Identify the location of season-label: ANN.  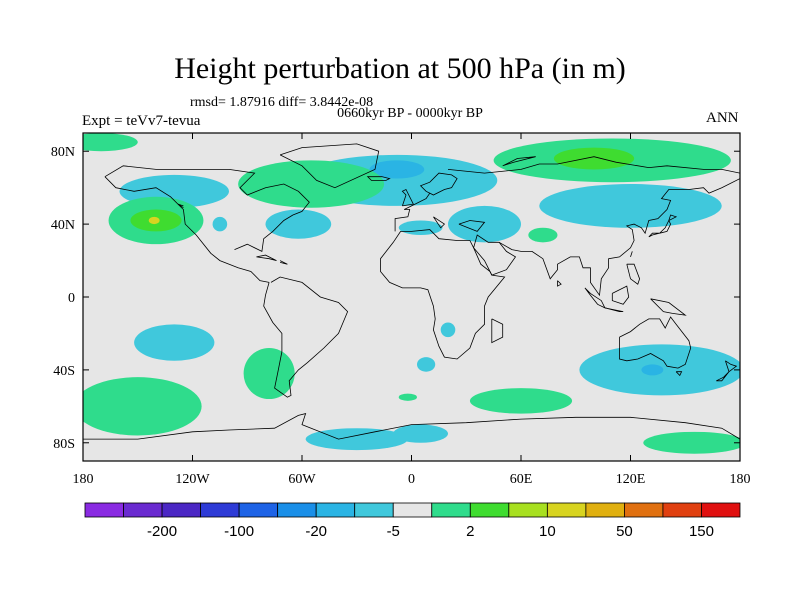
(722, 118).